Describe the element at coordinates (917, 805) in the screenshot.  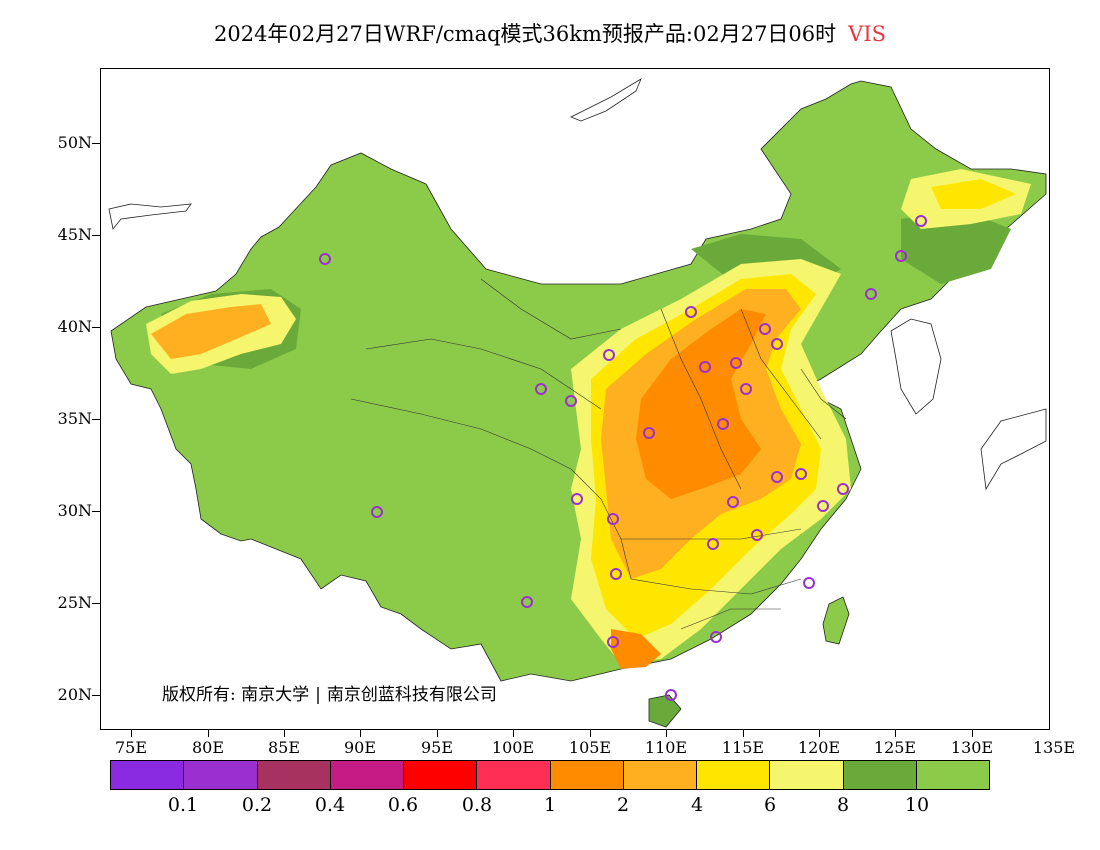
I see `legend-label: 10` at that location.